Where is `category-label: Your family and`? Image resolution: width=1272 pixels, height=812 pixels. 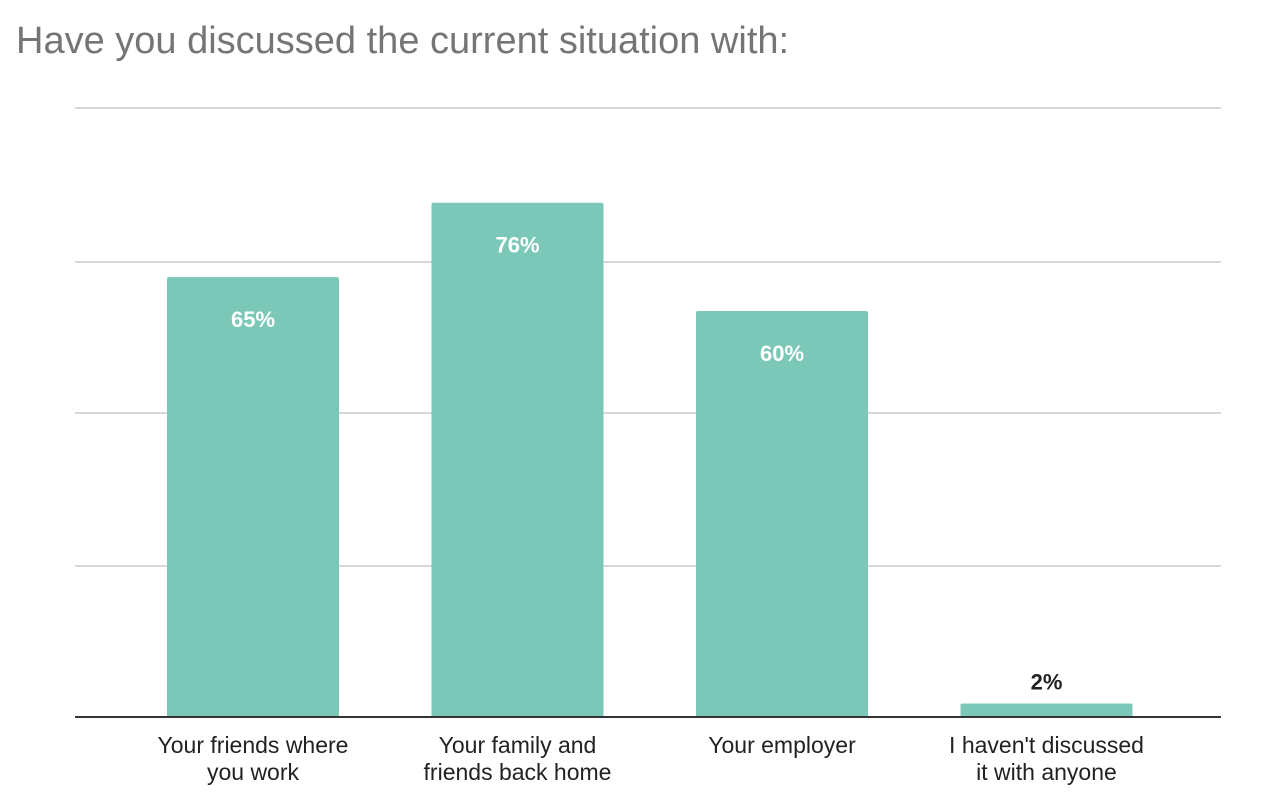
category-label: Your family and is located at coordinates (518, 745).